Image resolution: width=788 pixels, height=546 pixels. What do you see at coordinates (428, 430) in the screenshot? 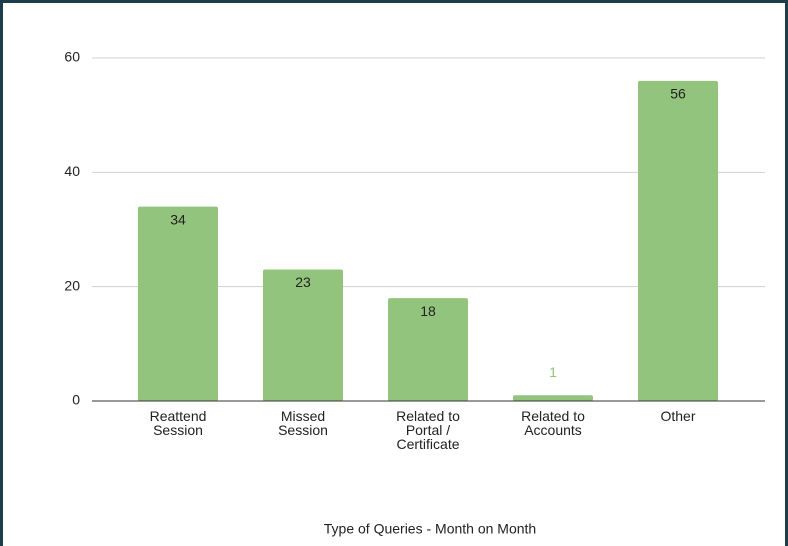
I see `x-tick-label: Related to Portal / Certificate` at bounding box center [428, 430].